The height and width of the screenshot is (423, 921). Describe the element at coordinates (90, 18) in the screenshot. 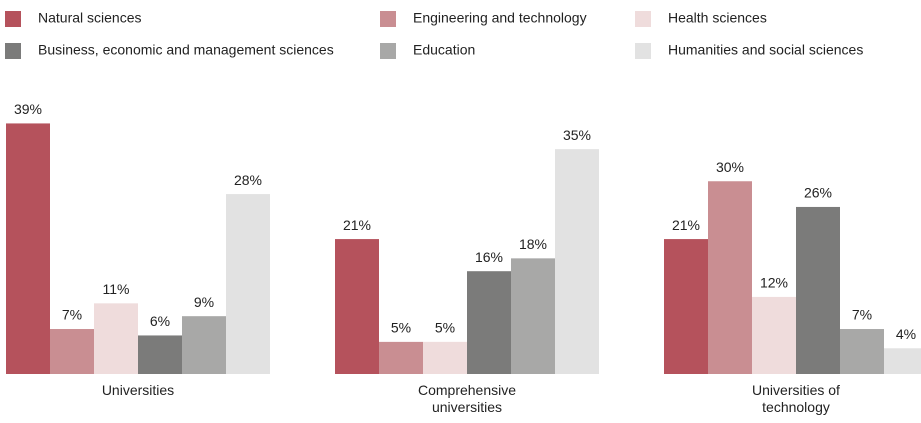

I see `legend-label: Natural sciences` at that location.